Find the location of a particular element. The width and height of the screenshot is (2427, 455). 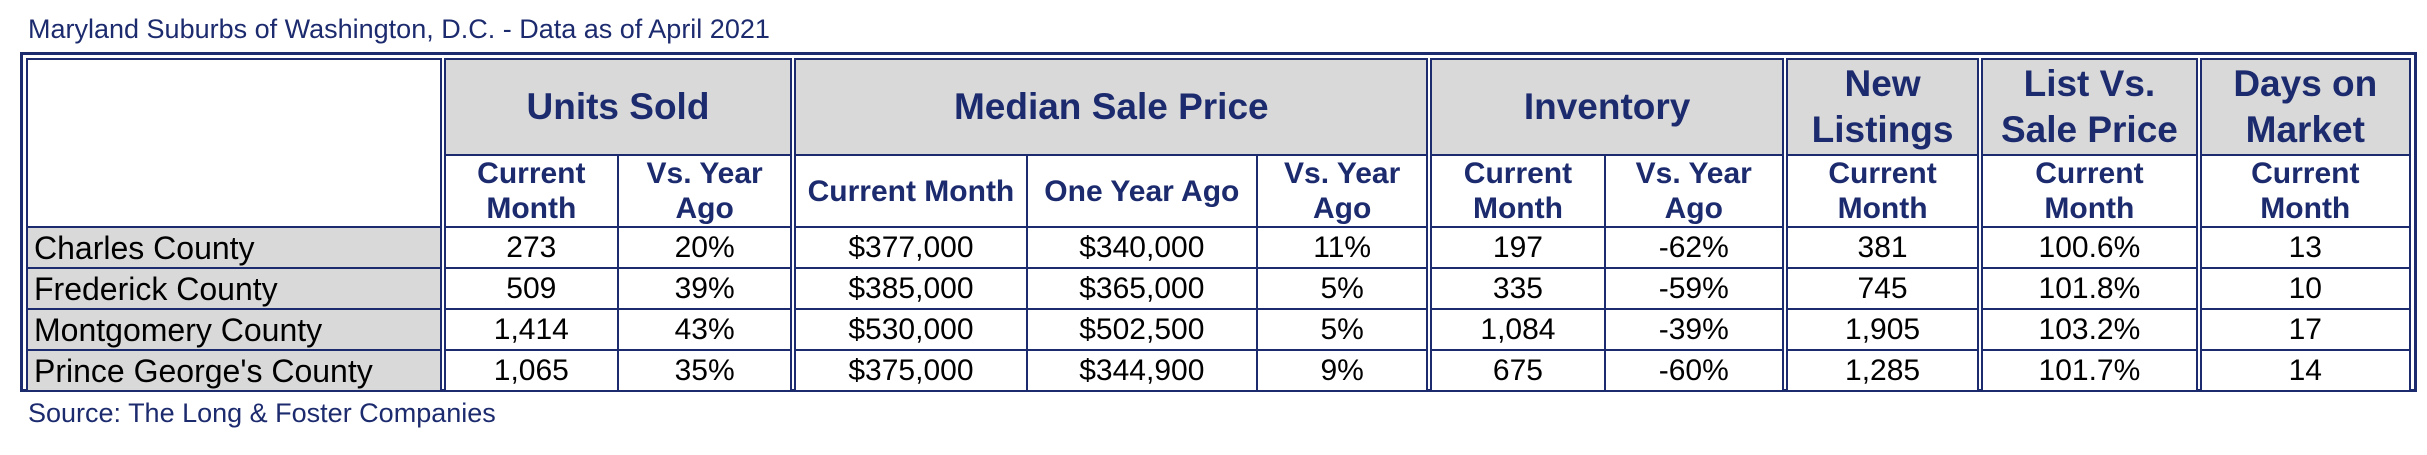

units-current: 1,065 is located at coordinates (529, 370).